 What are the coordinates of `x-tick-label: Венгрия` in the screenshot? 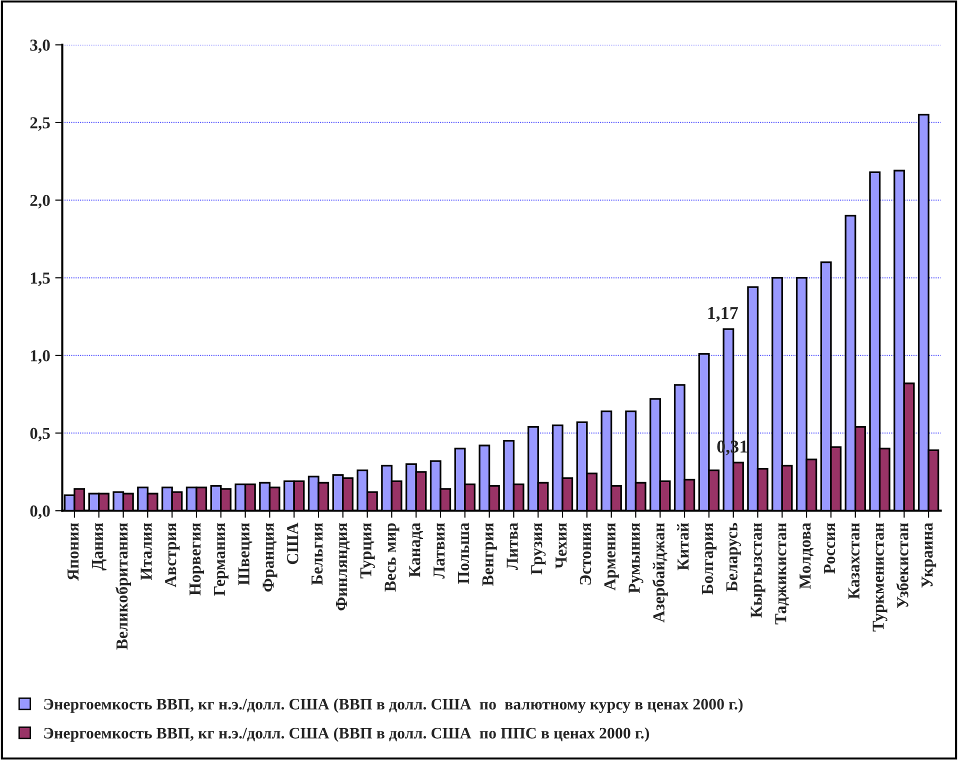 It's located at (489, 554).